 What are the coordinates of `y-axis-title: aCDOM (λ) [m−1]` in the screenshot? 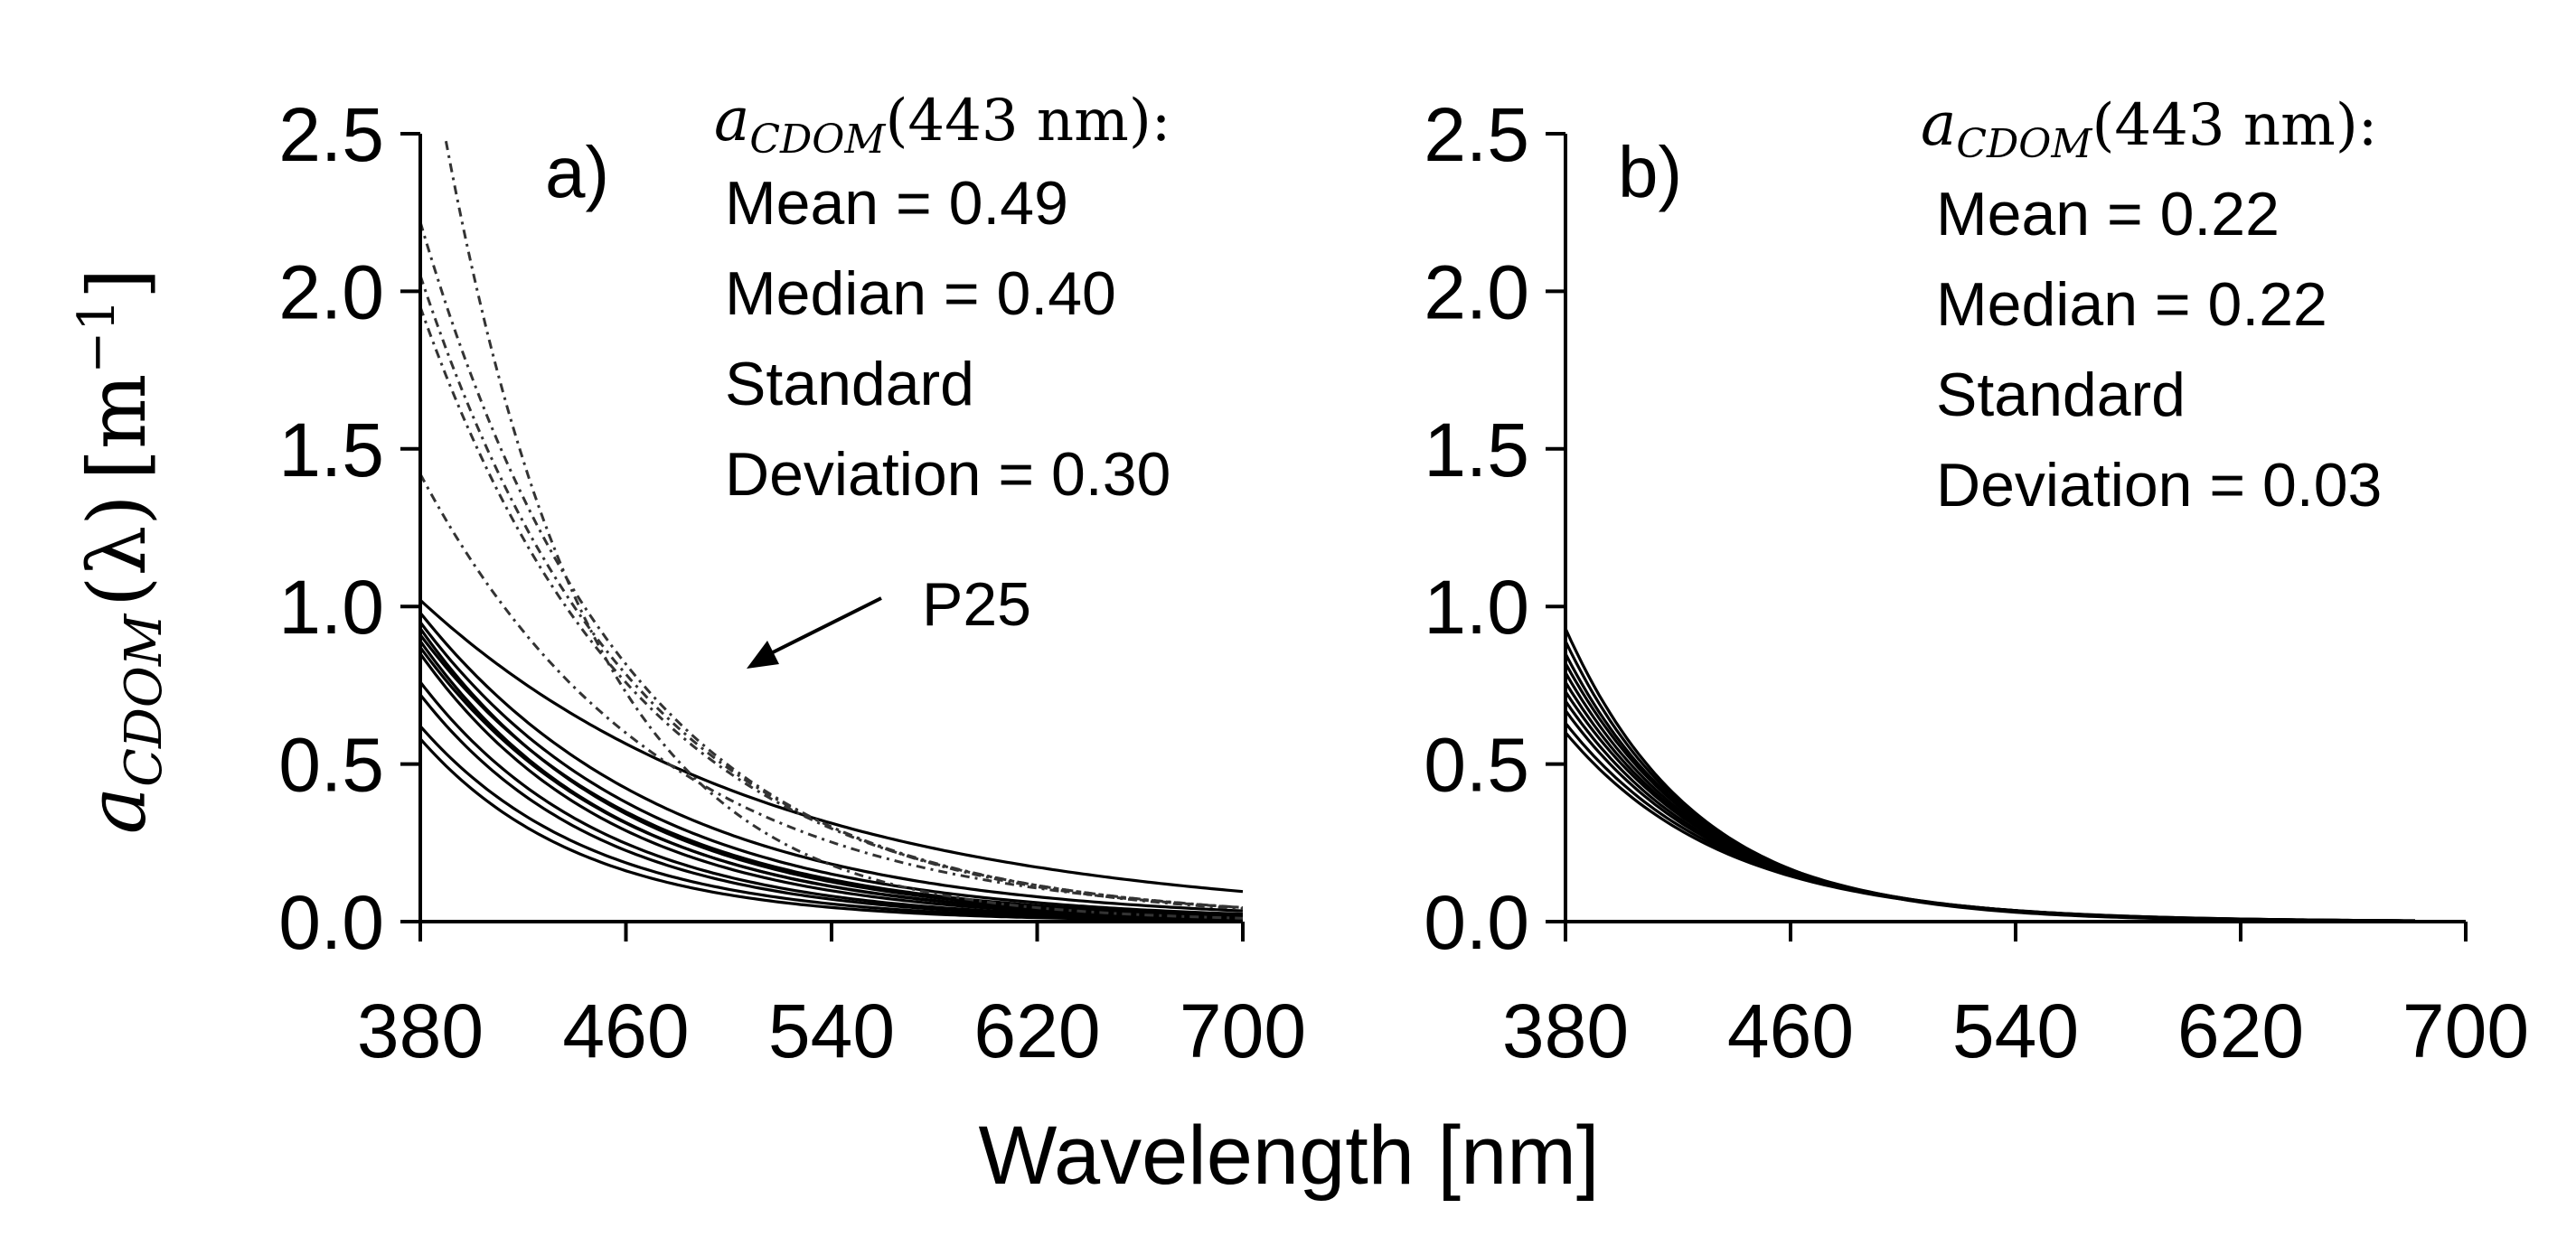 It's located at (121, 551).